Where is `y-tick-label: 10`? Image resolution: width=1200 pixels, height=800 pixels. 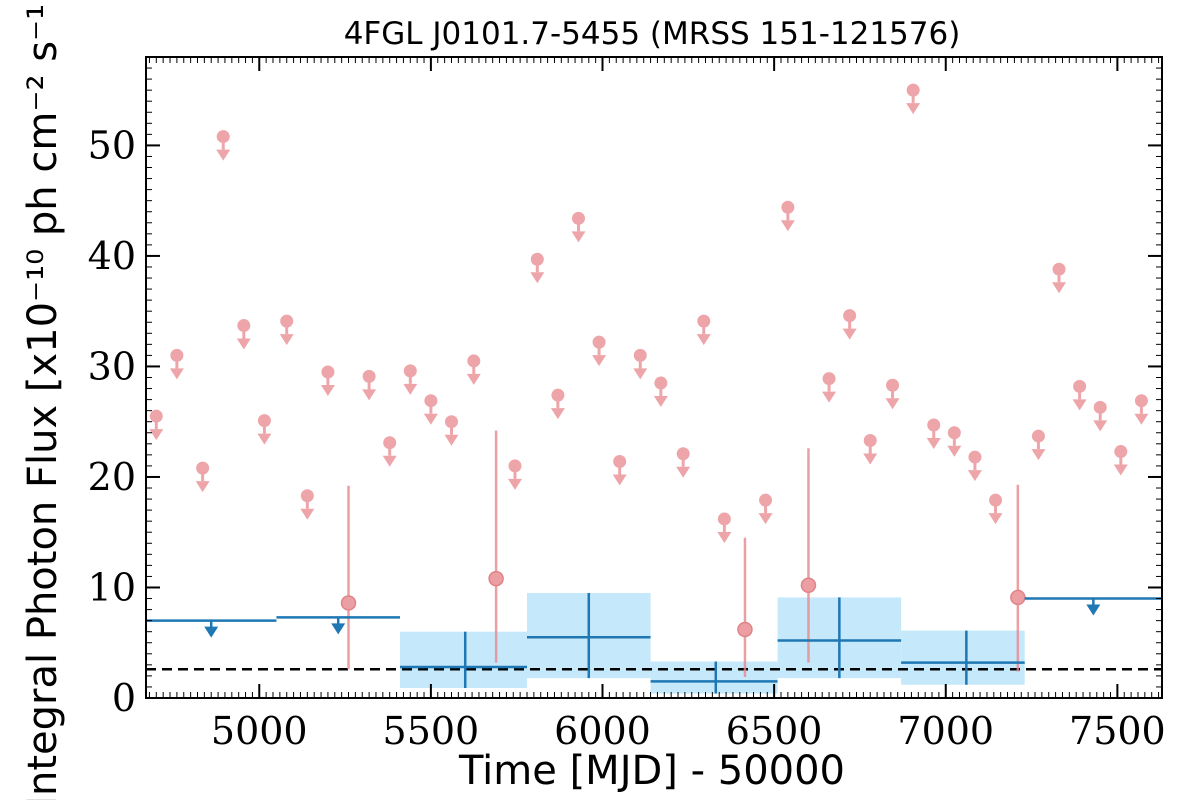 y-tick-label: 10 is located at coordinates (112, 587).